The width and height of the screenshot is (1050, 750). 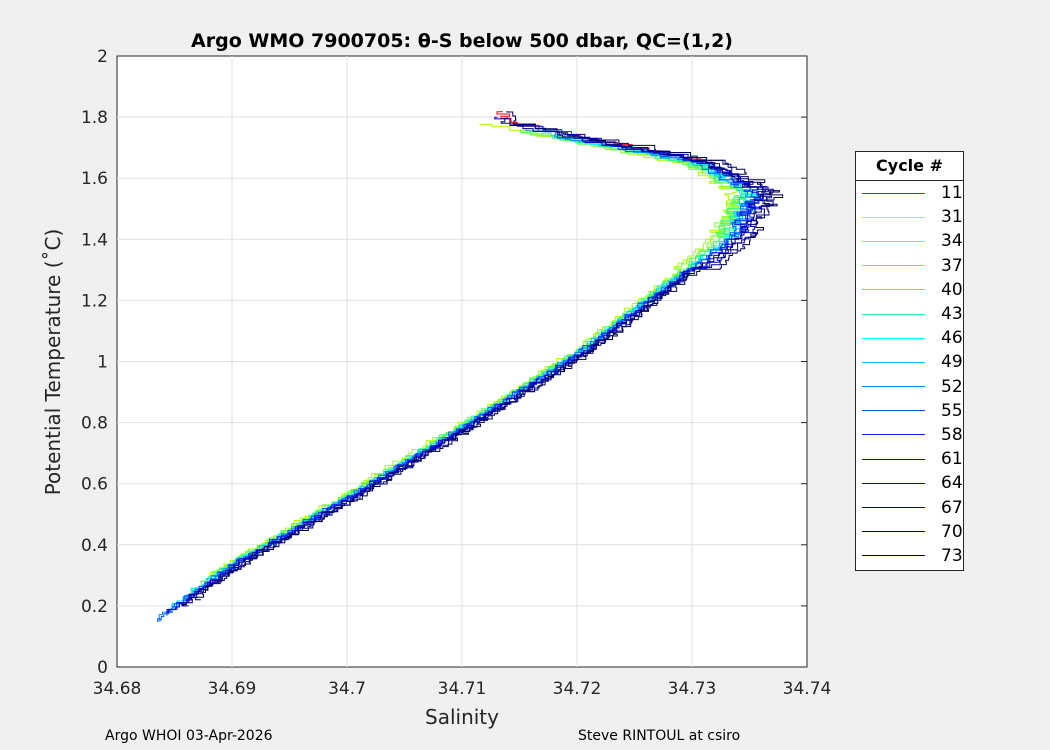 What do you see at coordinates (94, 301) in the screenshot?
I see `y-tick-label: 1.2` at bounding box center [94, 301].